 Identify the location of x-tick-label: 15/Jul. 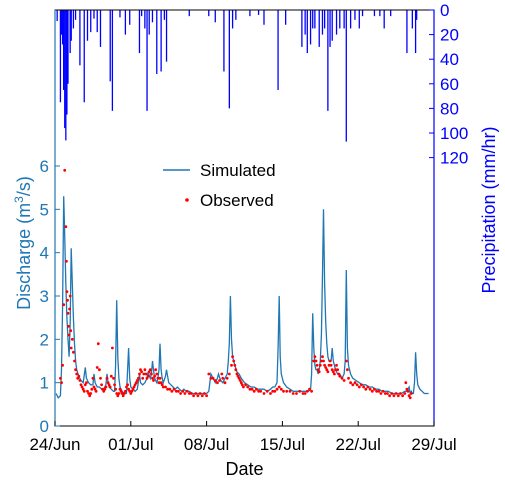
(282, 444).